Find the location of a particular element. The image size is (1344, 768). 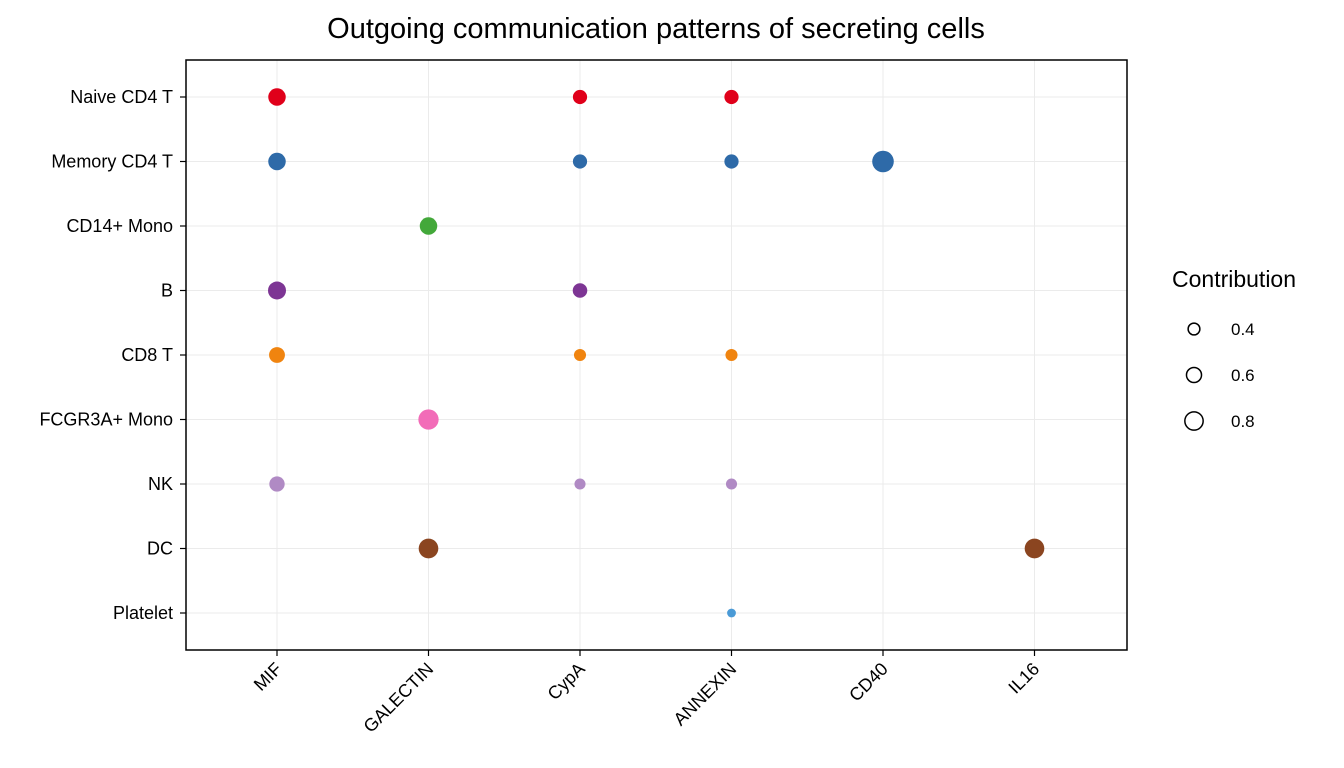

point-nk-cypa is located at coordinates (580, 484).